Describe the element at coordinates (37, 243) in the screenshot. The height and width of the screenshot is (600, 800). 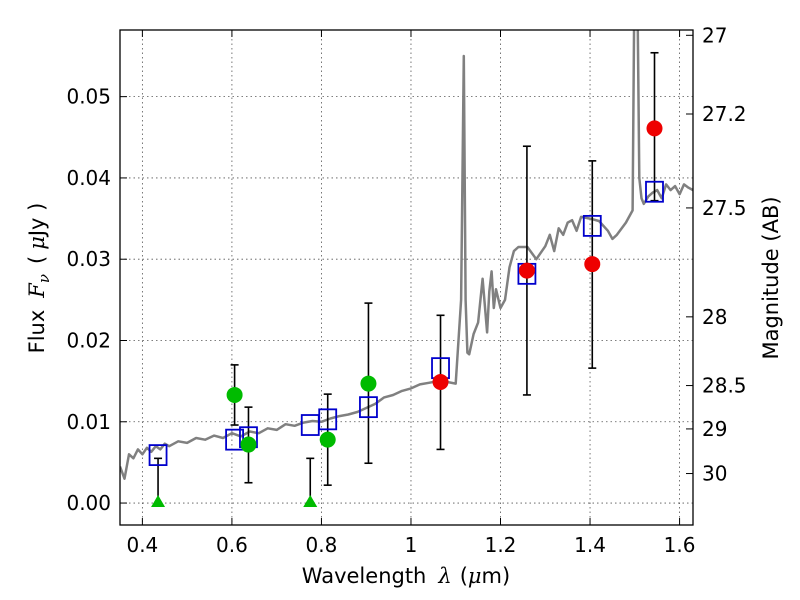
I see `y-axis-unit-mu: μ` at that location.